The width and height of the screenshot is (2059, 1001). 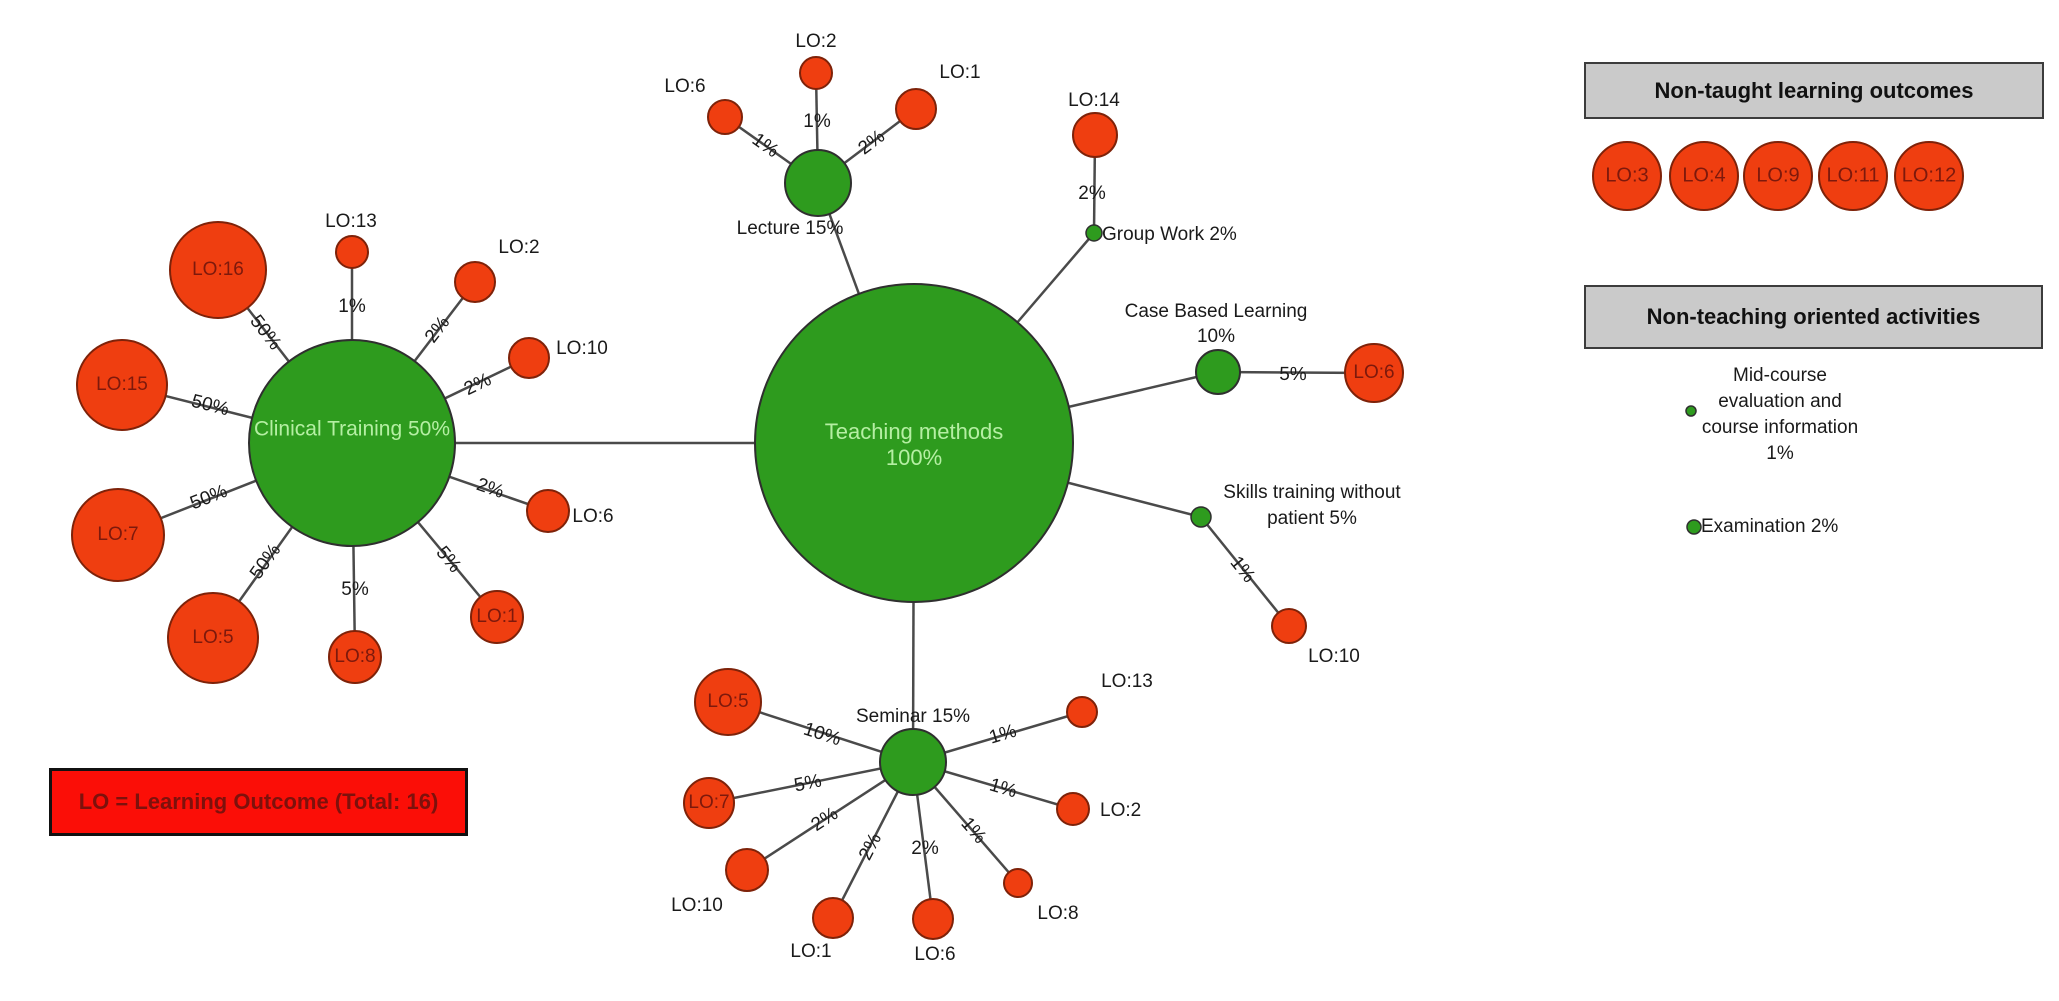 What do you see at coordinates (582, 348) in the screenshot?
I see `label-c-lo10-label: LO:10` at bounding box center [582, 348].